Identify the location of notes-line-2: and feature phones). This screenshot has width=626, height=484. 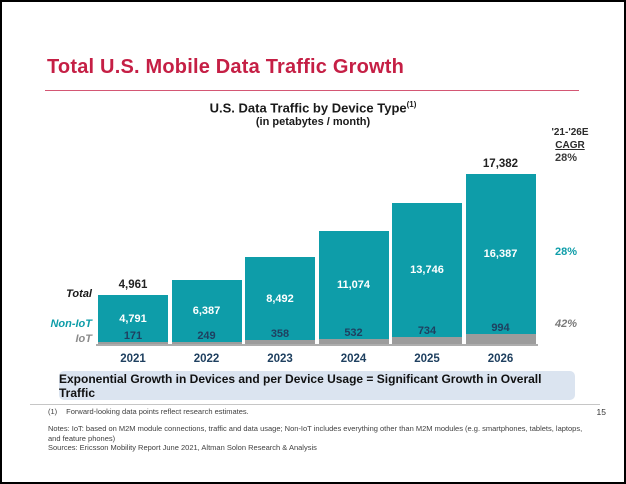
(82, 438).